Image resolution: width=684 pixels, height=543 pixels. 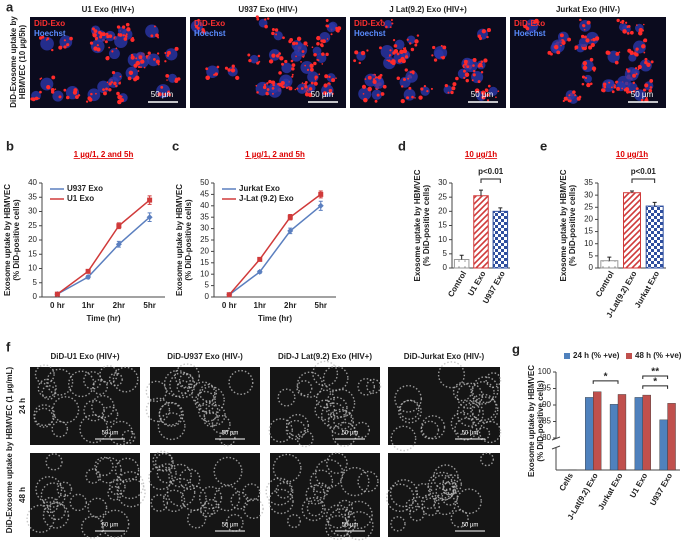 I want to click on y-tick-label: 95, so click(x=546, y=388).